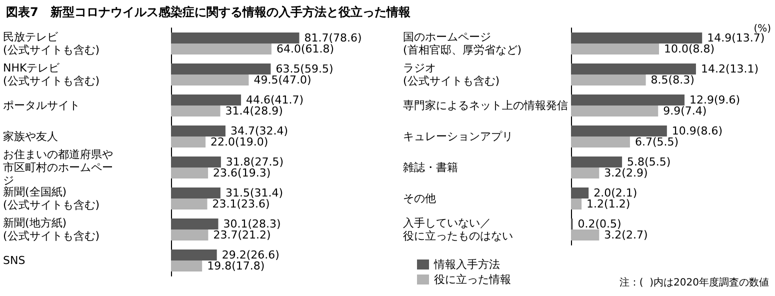  Describe the element at coordinates (254, 193) in the screenshot. I see `data-label: 31.5(31.4)` at that location.